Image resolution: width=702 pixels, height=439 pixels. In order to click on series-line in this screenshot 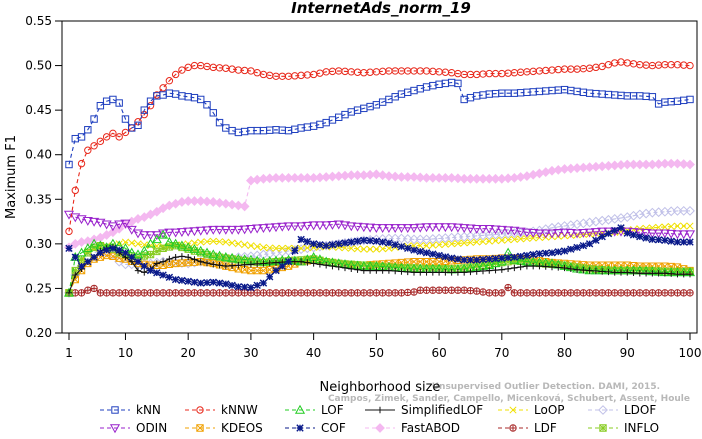, I will do `click(379, 258)`.